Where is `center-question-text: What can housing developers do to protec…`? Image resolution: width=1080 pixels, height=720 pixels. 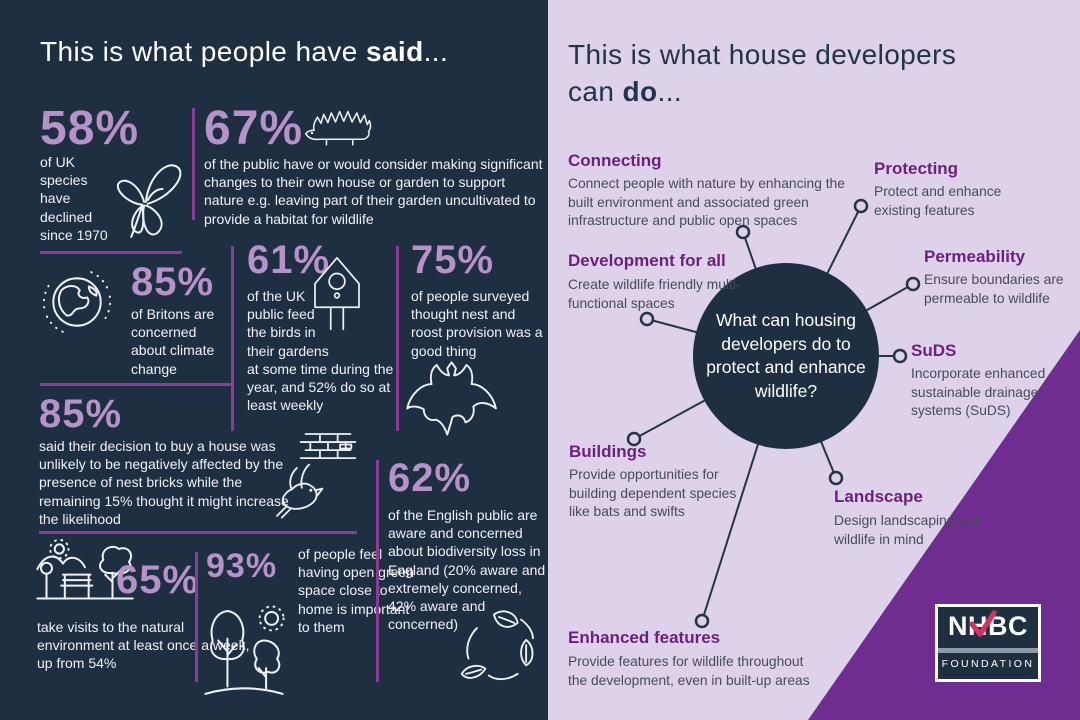
center-question-text: What can housing developers do to protec… is located at coordinates (786, 355).